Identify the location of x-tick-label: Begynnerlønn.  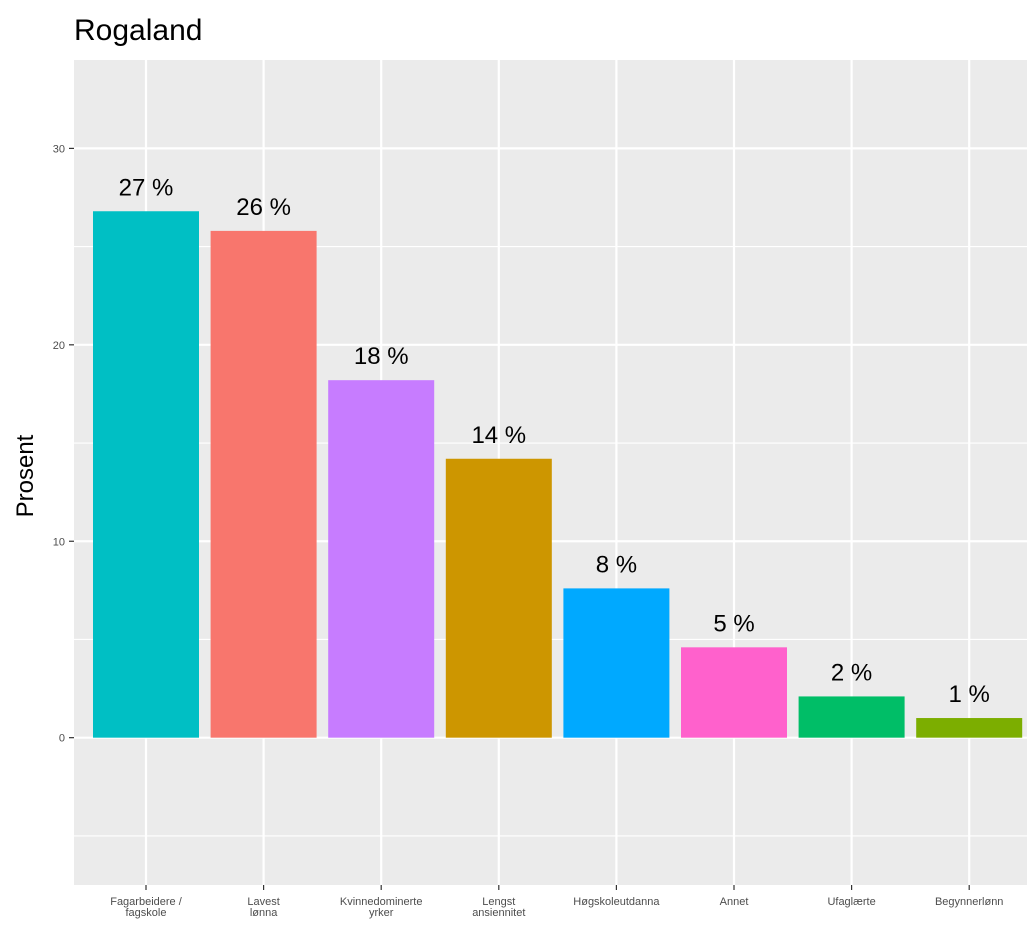
(969, 902).